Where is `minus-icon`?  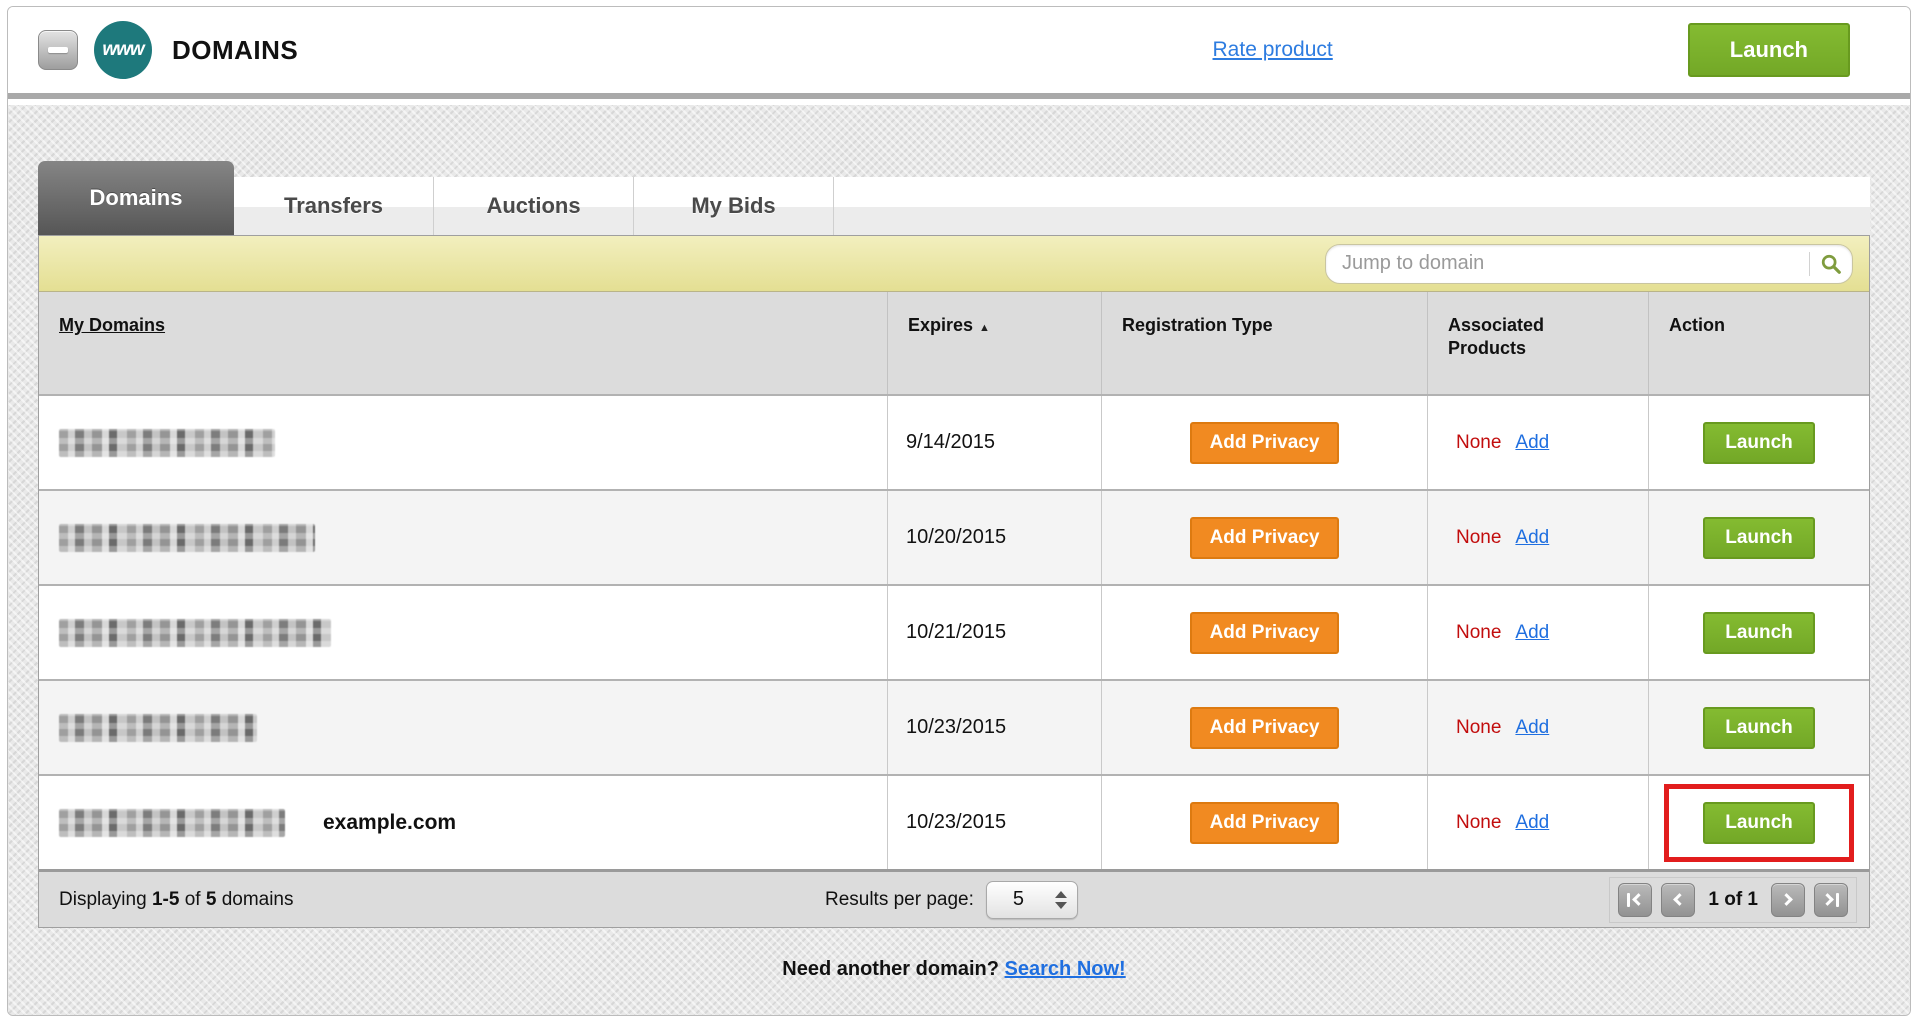
minus-icon is located at coordinates (58, 50).